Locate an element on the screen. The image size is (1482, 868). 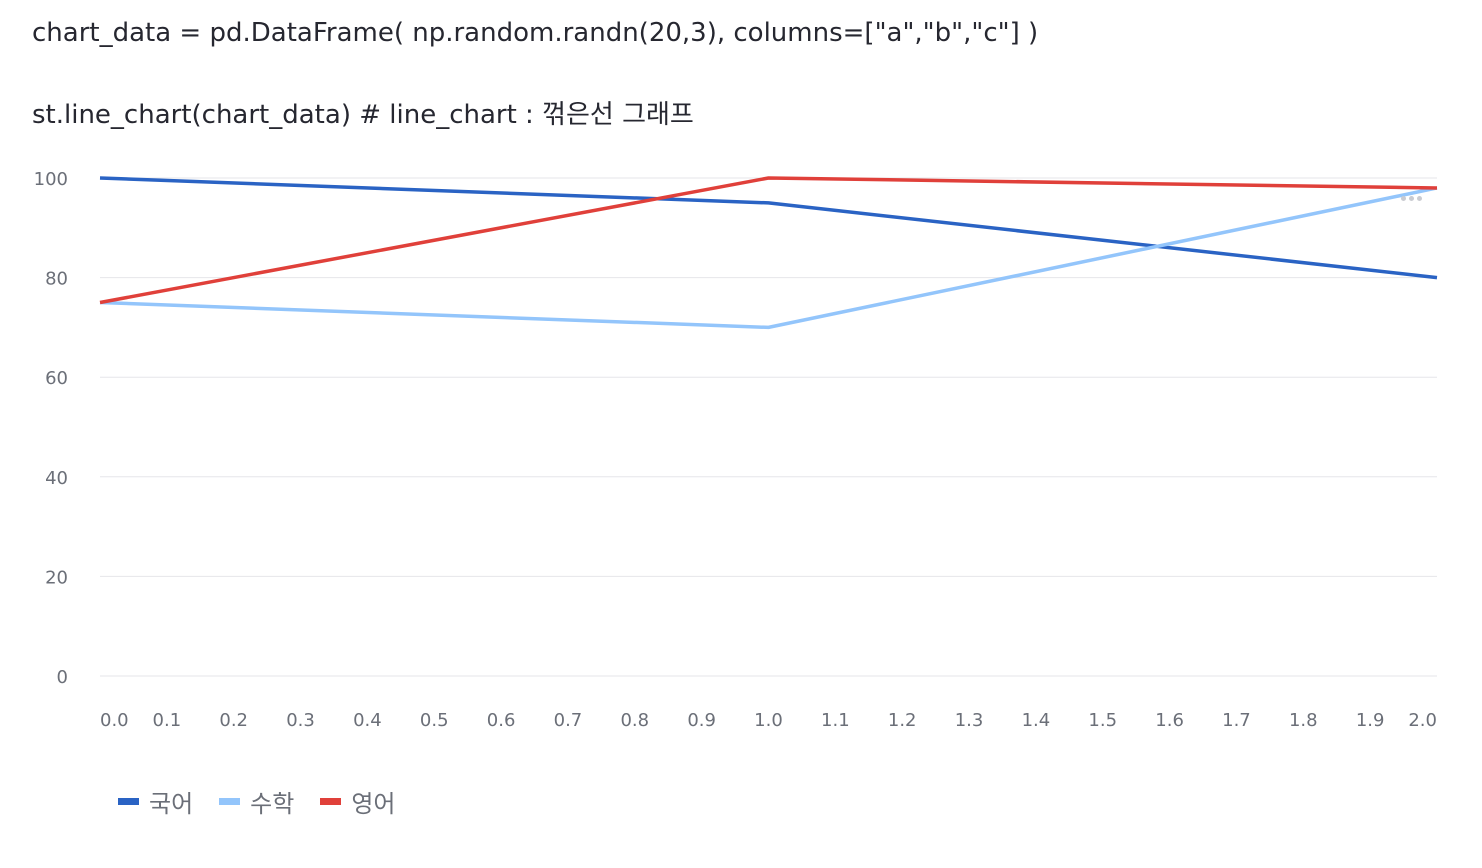
legend-item: 영어 is located at coordinates (358, 801).